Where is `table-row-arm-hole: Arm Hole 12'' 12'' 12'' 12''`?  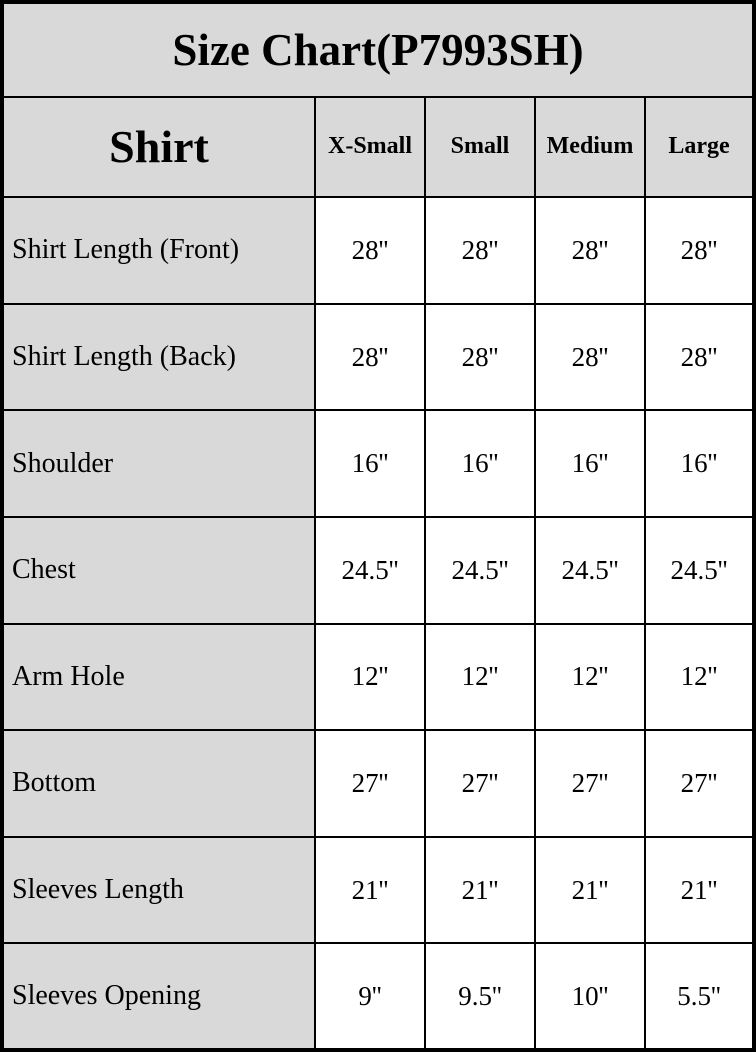 table-row-arm-hole: Arm Hole 12'' 12'' 12'' 12'' is located at coordinates (378, 677).